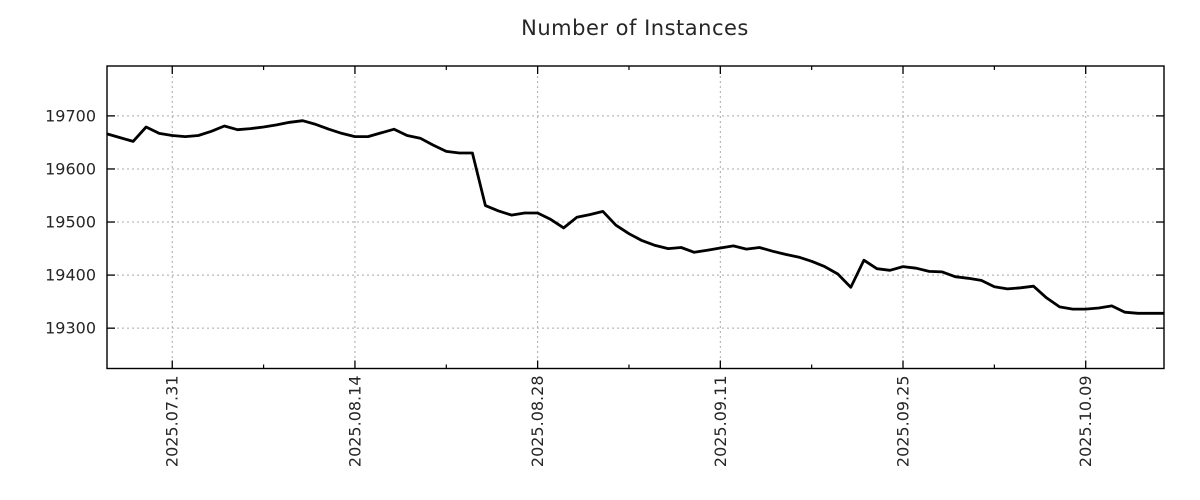 The height and width of the screenshot is (500, 1200). What do you see at coordinates (1085, 422) in the screenshot?
I see `x-tick-label: 2025.10.09` at bounding box center [1085, 422].